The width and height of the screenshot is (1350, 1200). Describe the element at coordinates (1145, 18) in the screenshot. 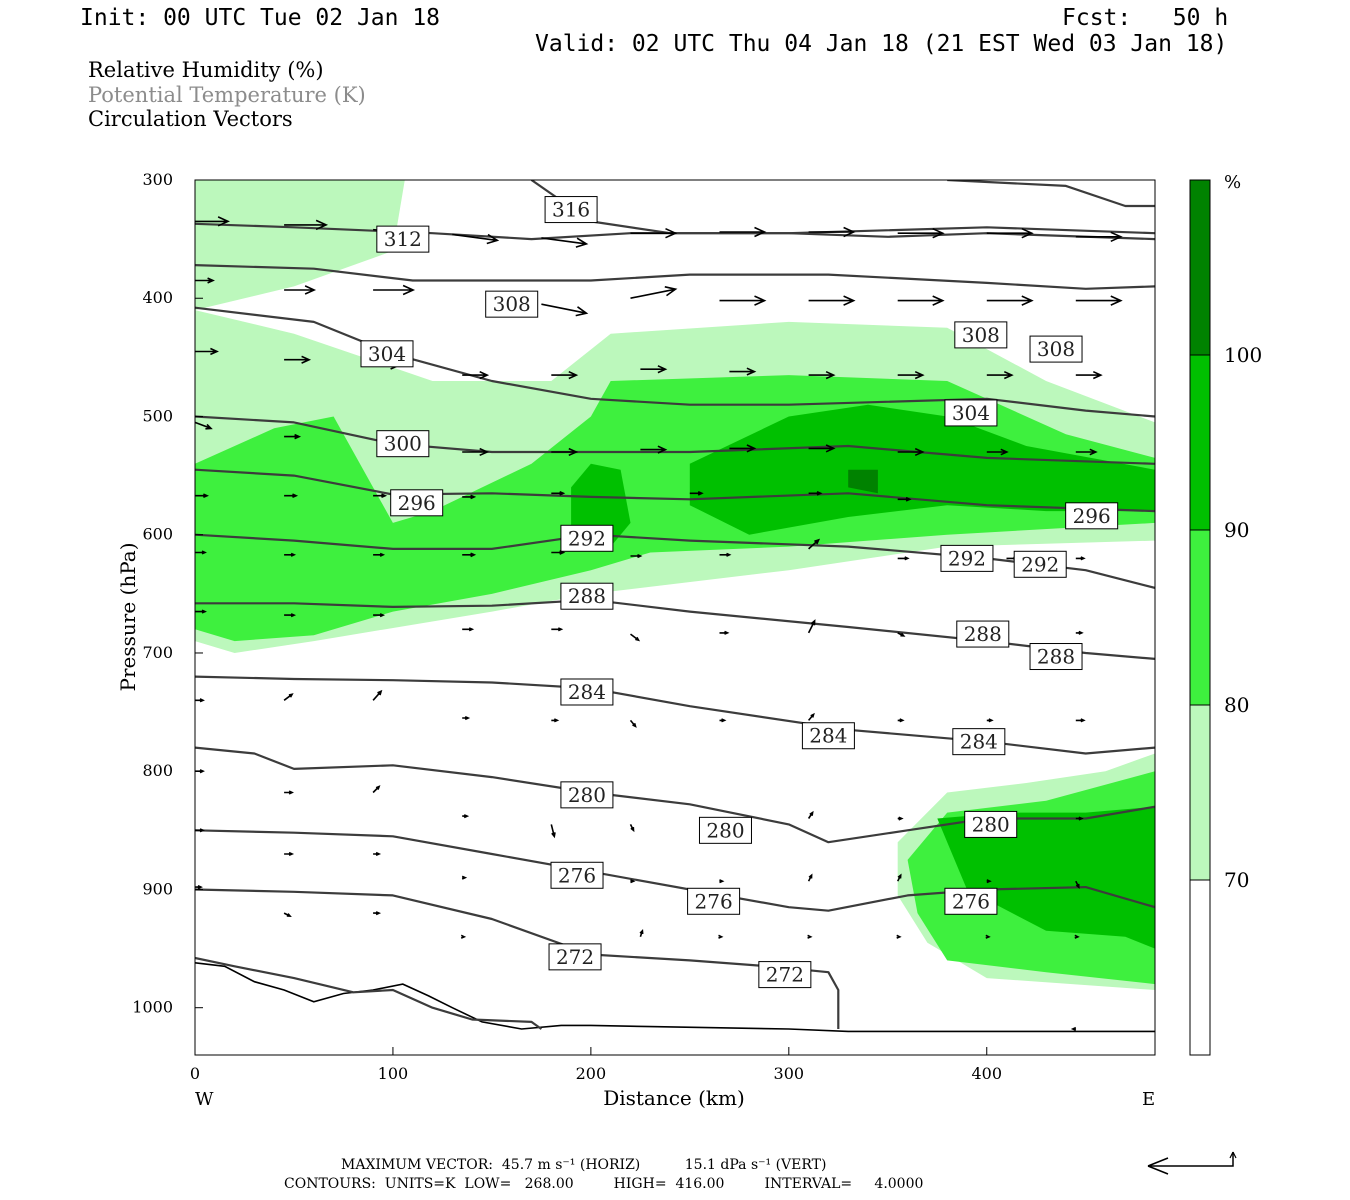

I see `forecast-hour: Fcst: 50 h` at that location.